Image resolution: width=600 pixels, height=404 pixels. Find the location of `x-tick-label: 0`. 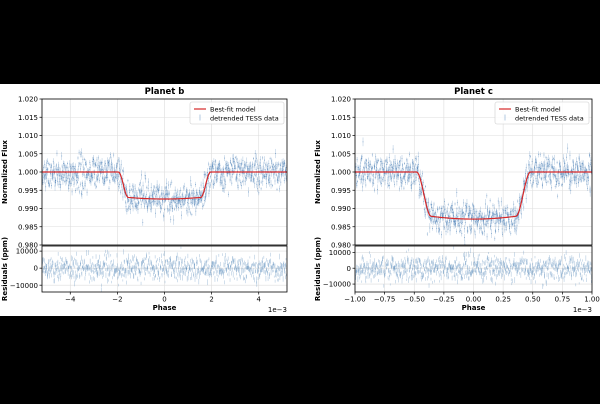

x-tick-label: 0 is located at coordinates (164, 300).